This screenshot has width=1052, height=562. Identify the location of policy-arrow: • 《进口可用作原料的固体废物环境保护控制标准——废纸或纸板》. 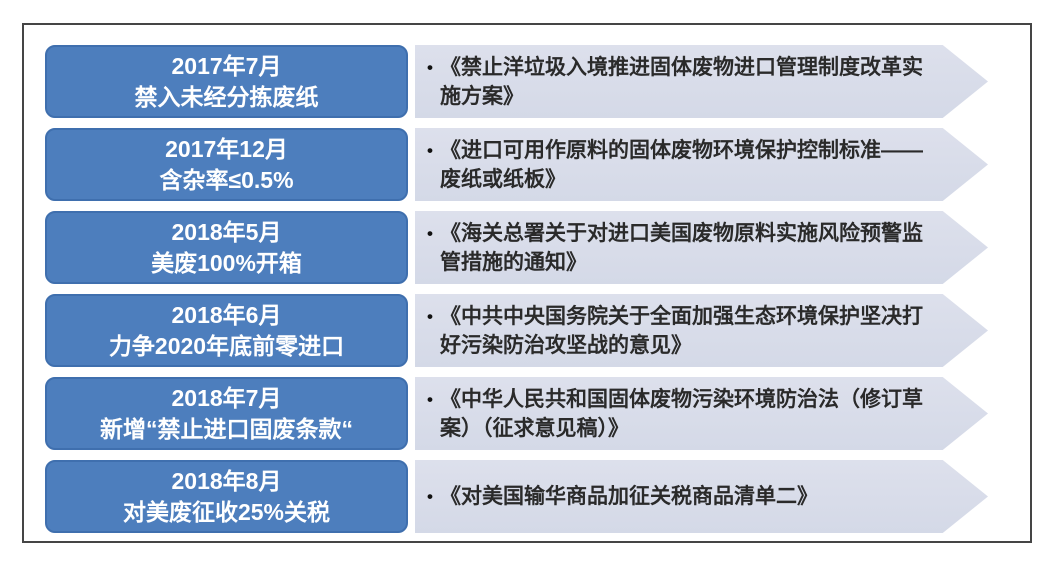
(701, 164).